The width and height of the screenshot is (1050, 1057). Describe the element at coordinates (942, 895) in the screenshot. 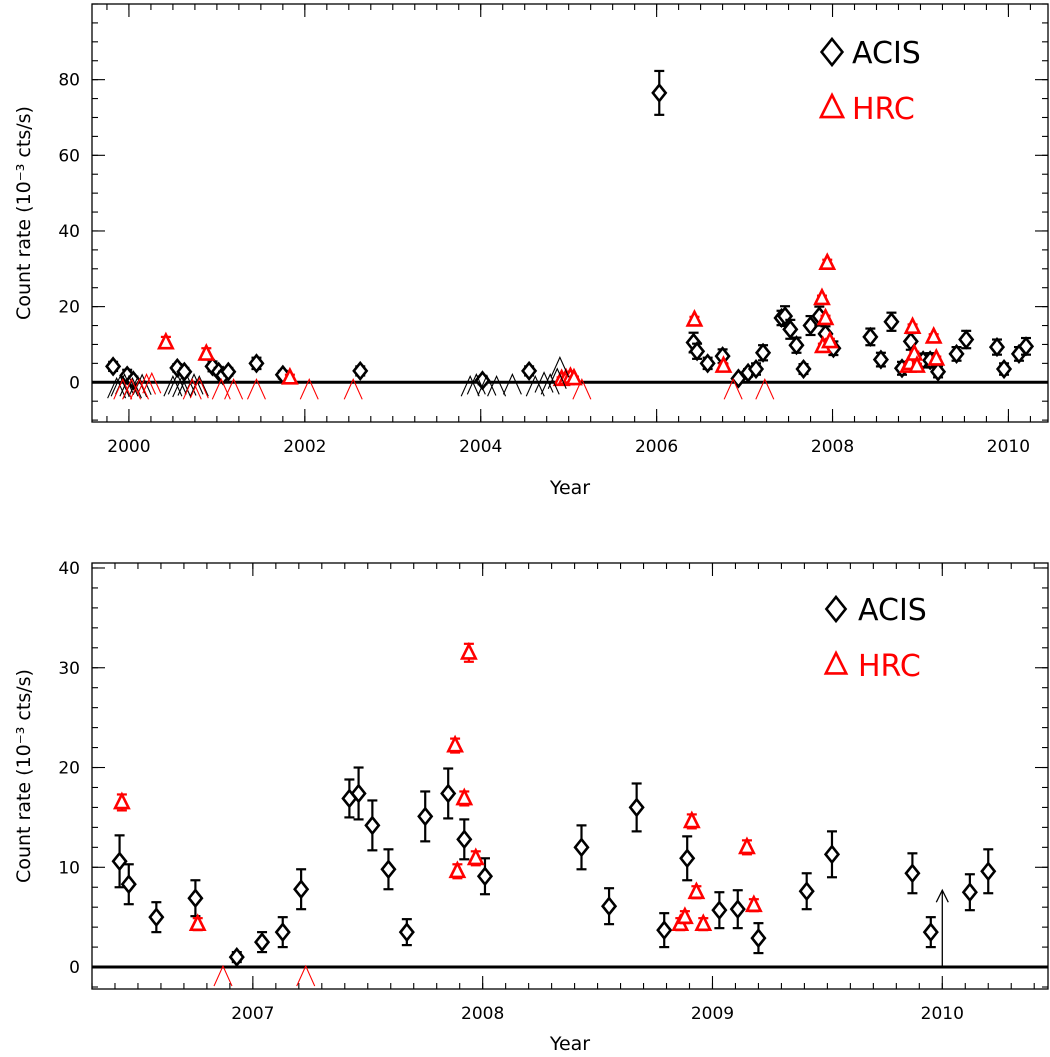

I see `acis-upper-limit-arrow-head` at that location.